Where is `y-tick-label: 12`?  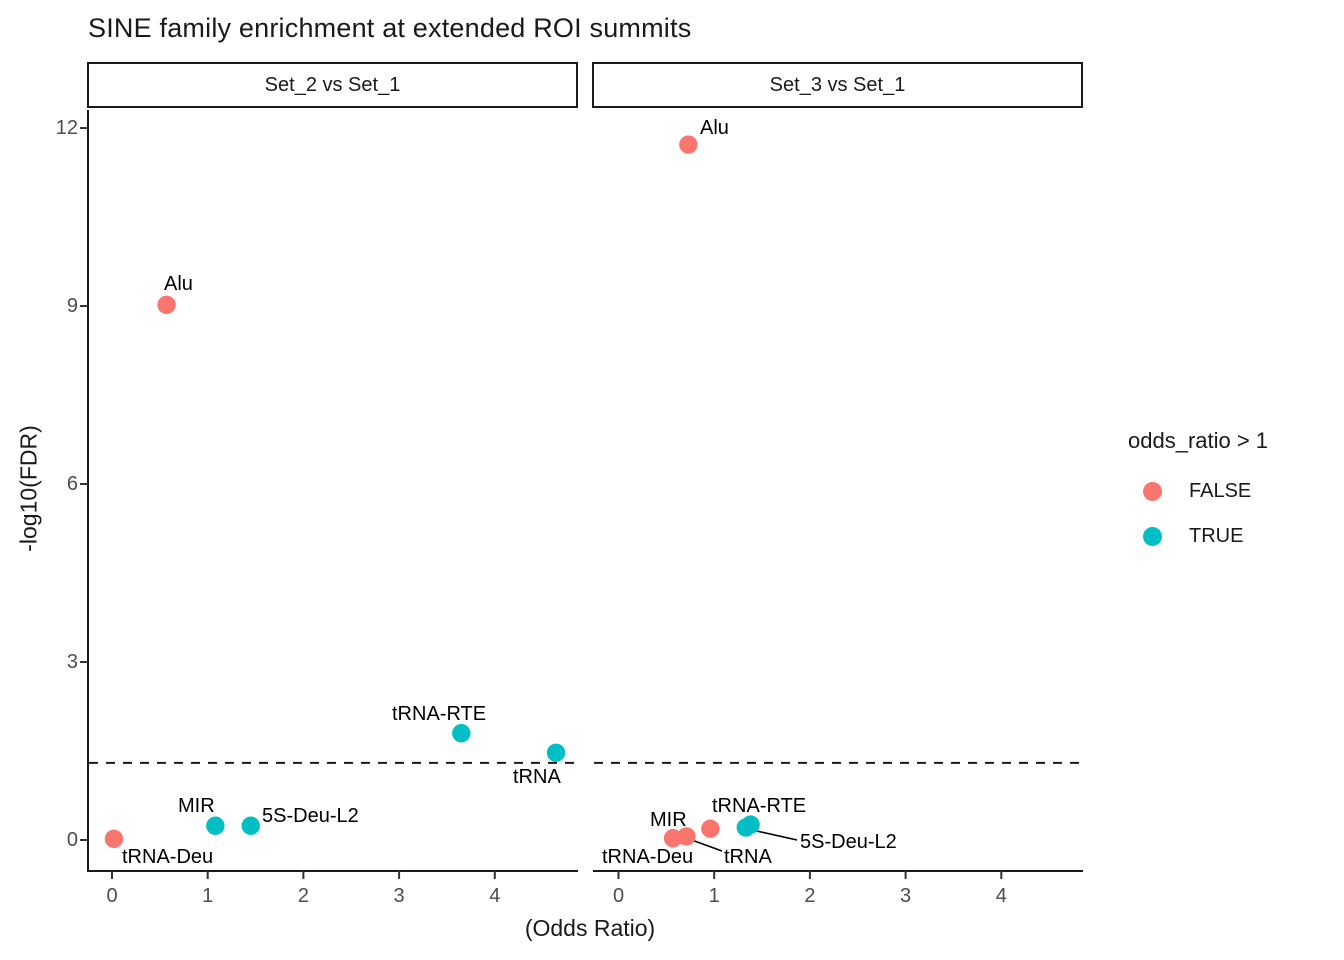 y-tick-label: 12 is located at coordinates (66, 128).